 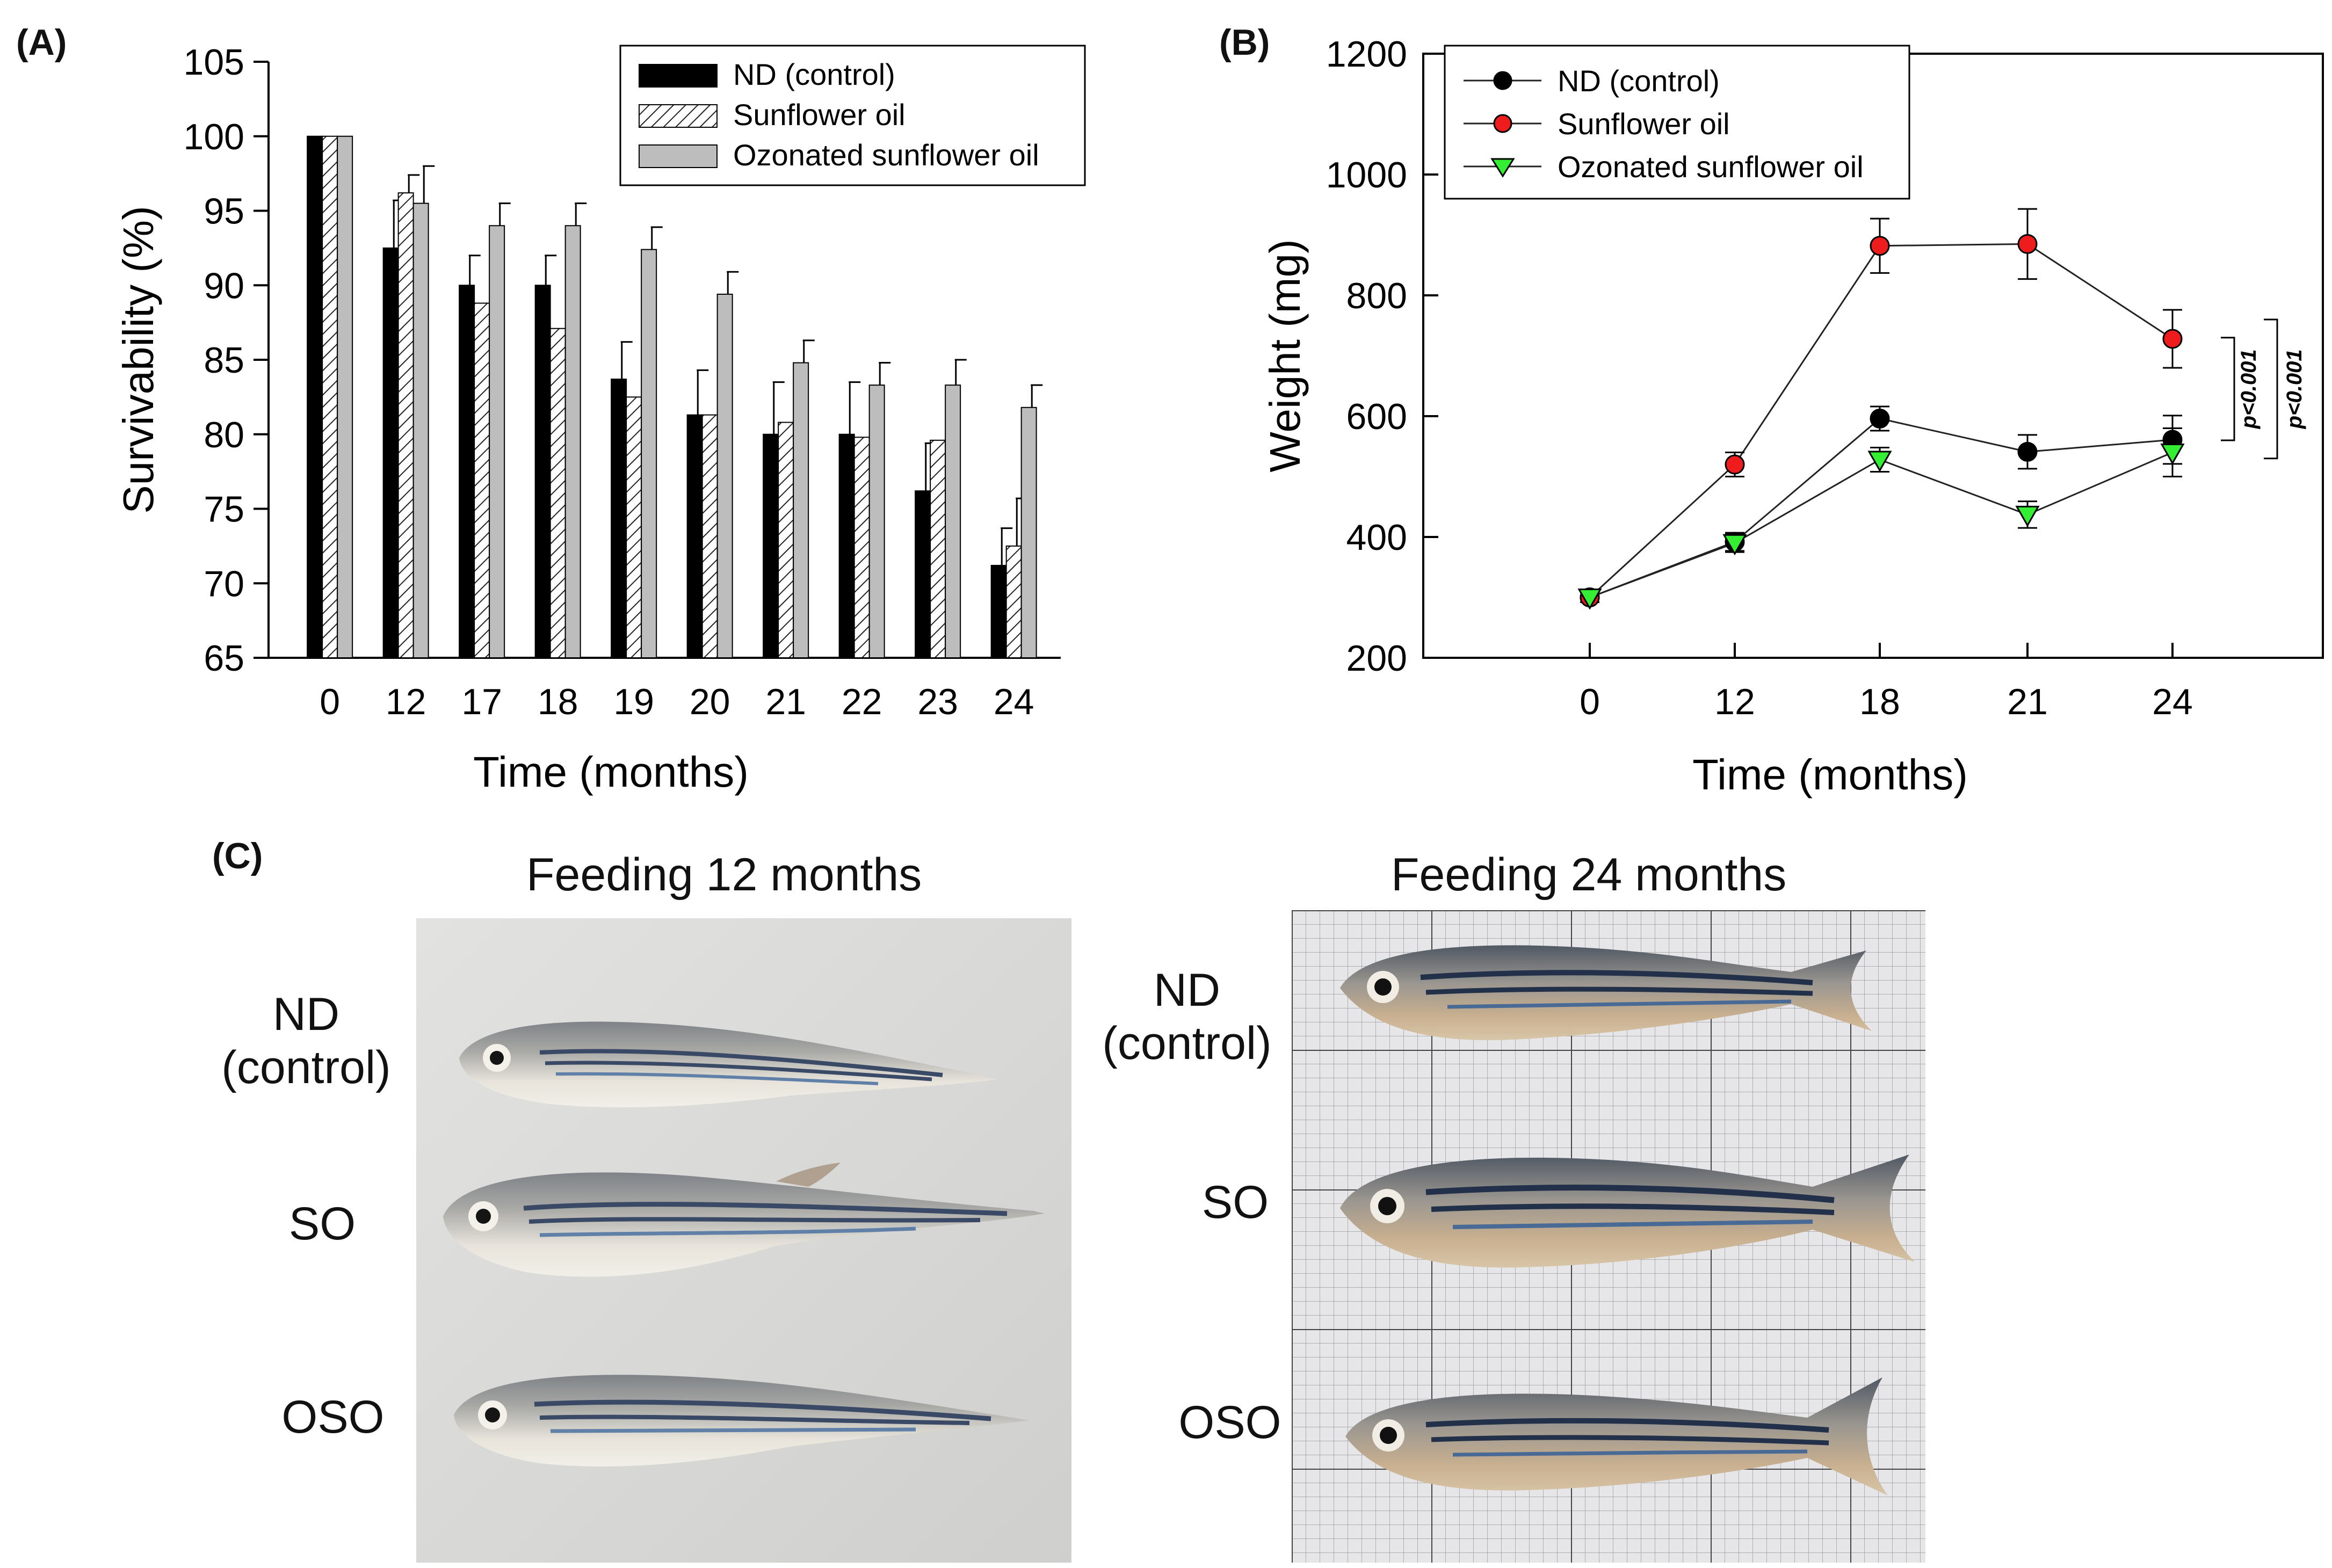 What do you see at coordinates (322, 1224) in the screenshot?
I see `left-row-label-so: SO` at bounding box center [322, 1224].